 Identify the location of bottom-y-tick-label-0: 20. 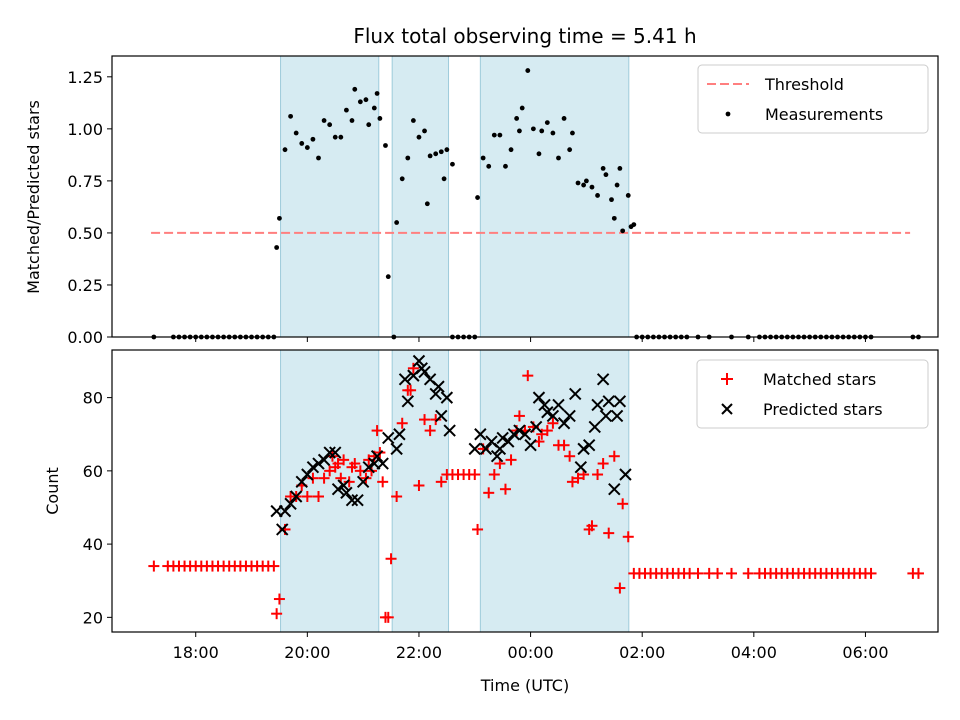
(93, 617).